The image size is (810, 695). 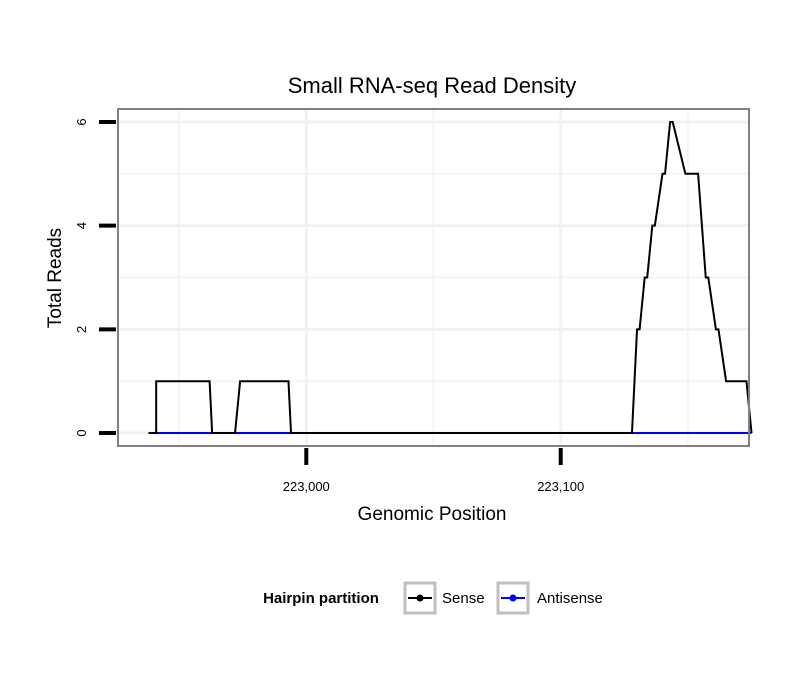 What do you see at coordinates (55, 278) in the screenshot?
I see `y-axis-label: Total Reads` at bounding box center [55, 278].